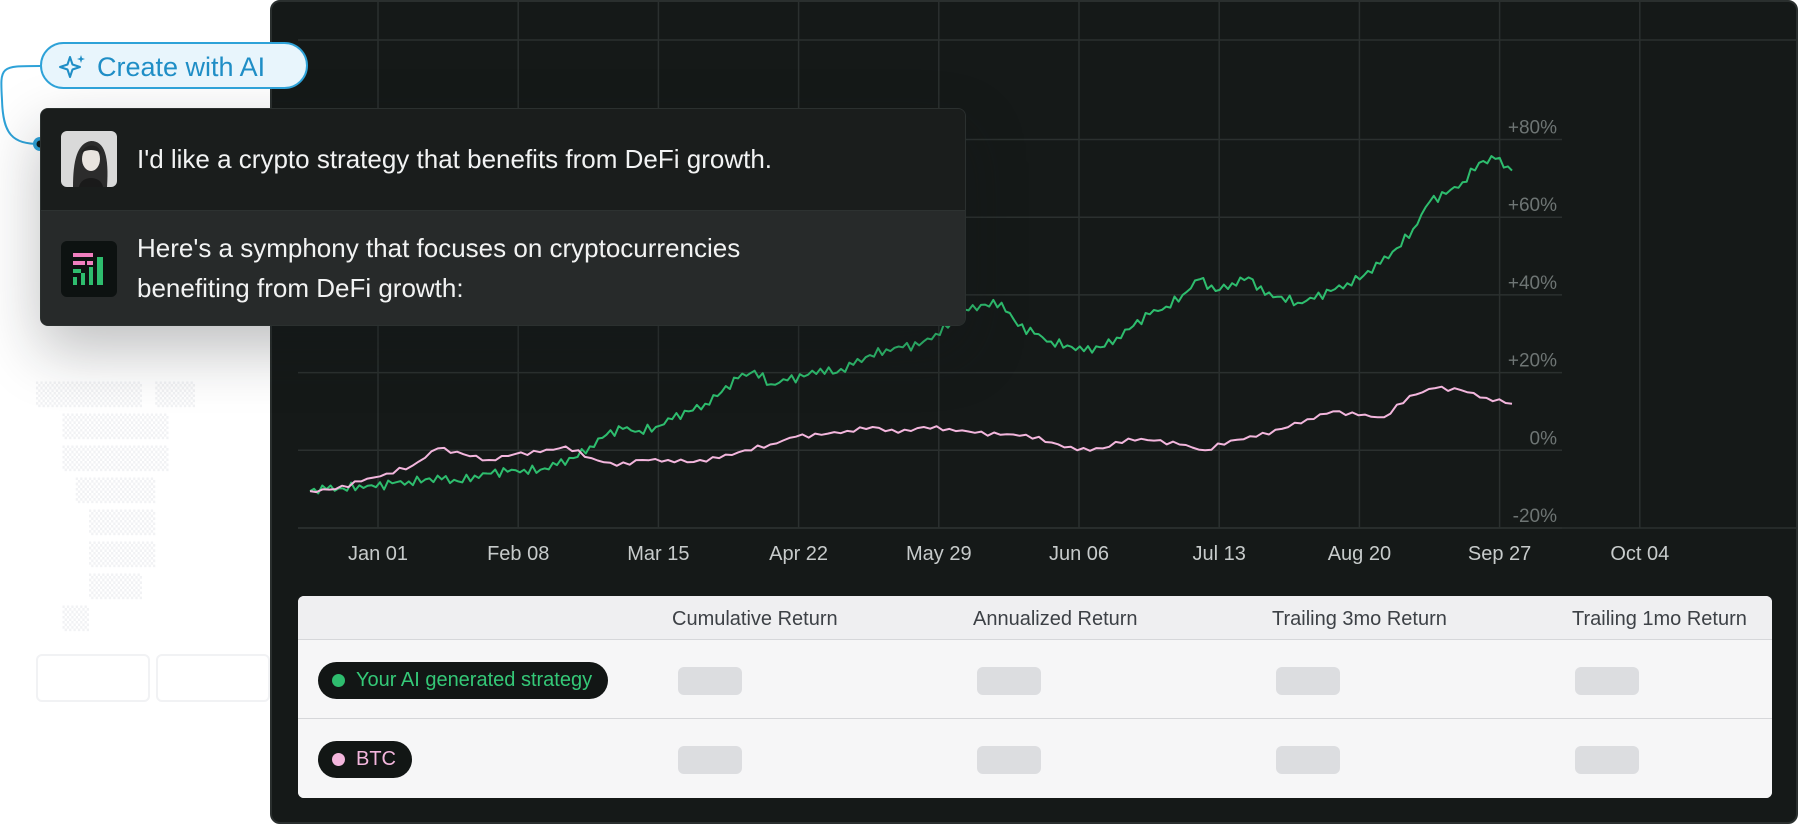  I want to click on y-tick-label: -20%, so click(1535, 516).